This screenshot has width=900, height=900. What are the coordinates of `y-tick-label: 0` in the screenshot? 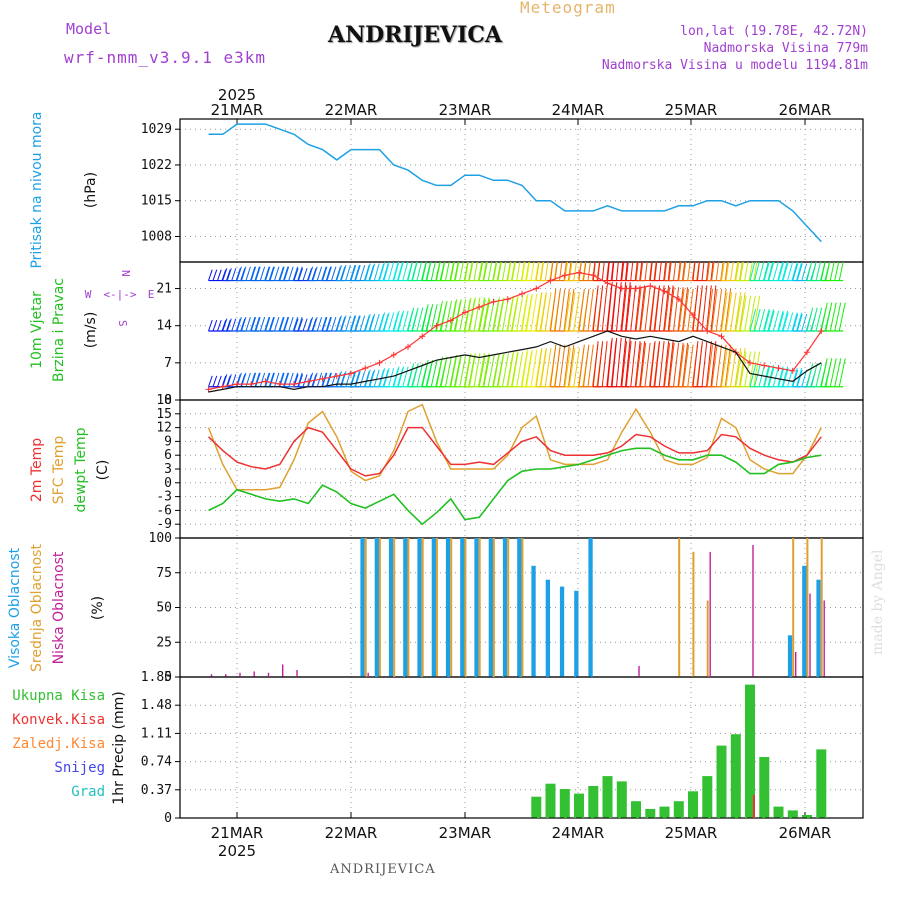 It's located at (168, 400).